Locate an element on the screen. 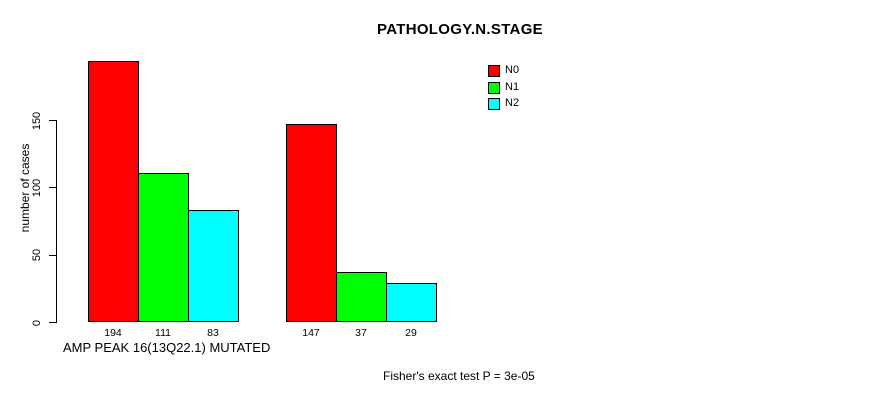  y-axis-tick-label: 0 is located at coordinates (37, 322).